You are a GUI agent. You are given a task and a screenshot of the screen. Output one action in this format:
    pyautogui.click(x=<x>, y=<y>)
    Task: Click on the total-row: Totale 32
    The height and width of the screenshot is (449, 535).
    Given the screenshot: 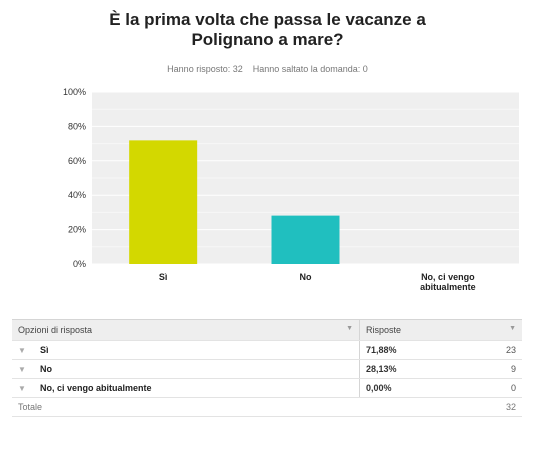 What is the action you would take?
    pyautogui.click(x=267, y=407)
    